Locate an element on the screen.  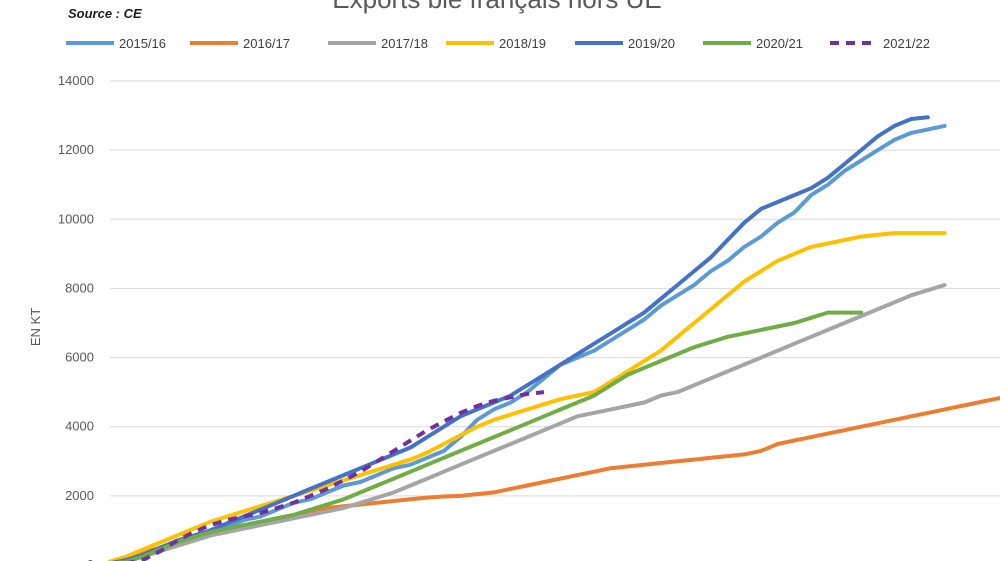
y-tick-label: 0 is located at coordinates (90, 559).